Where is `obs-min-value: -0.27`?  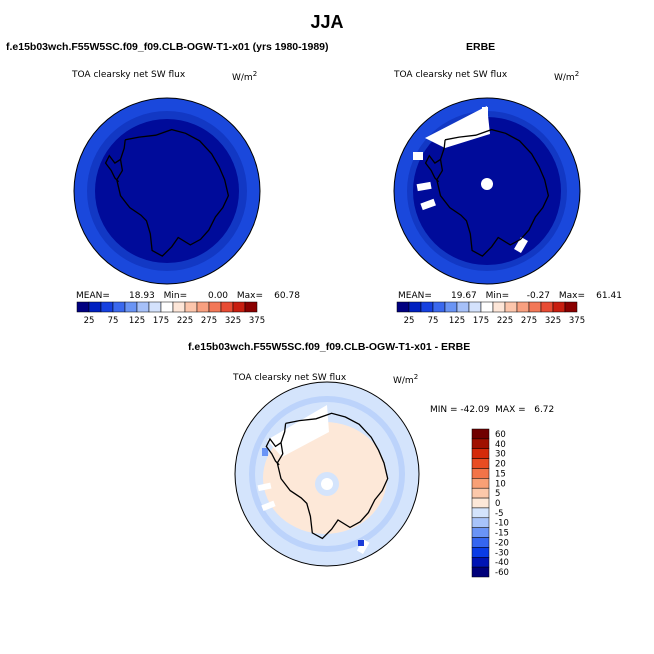 obs-min-value: -0.27 is located at coordinates (538, 296).